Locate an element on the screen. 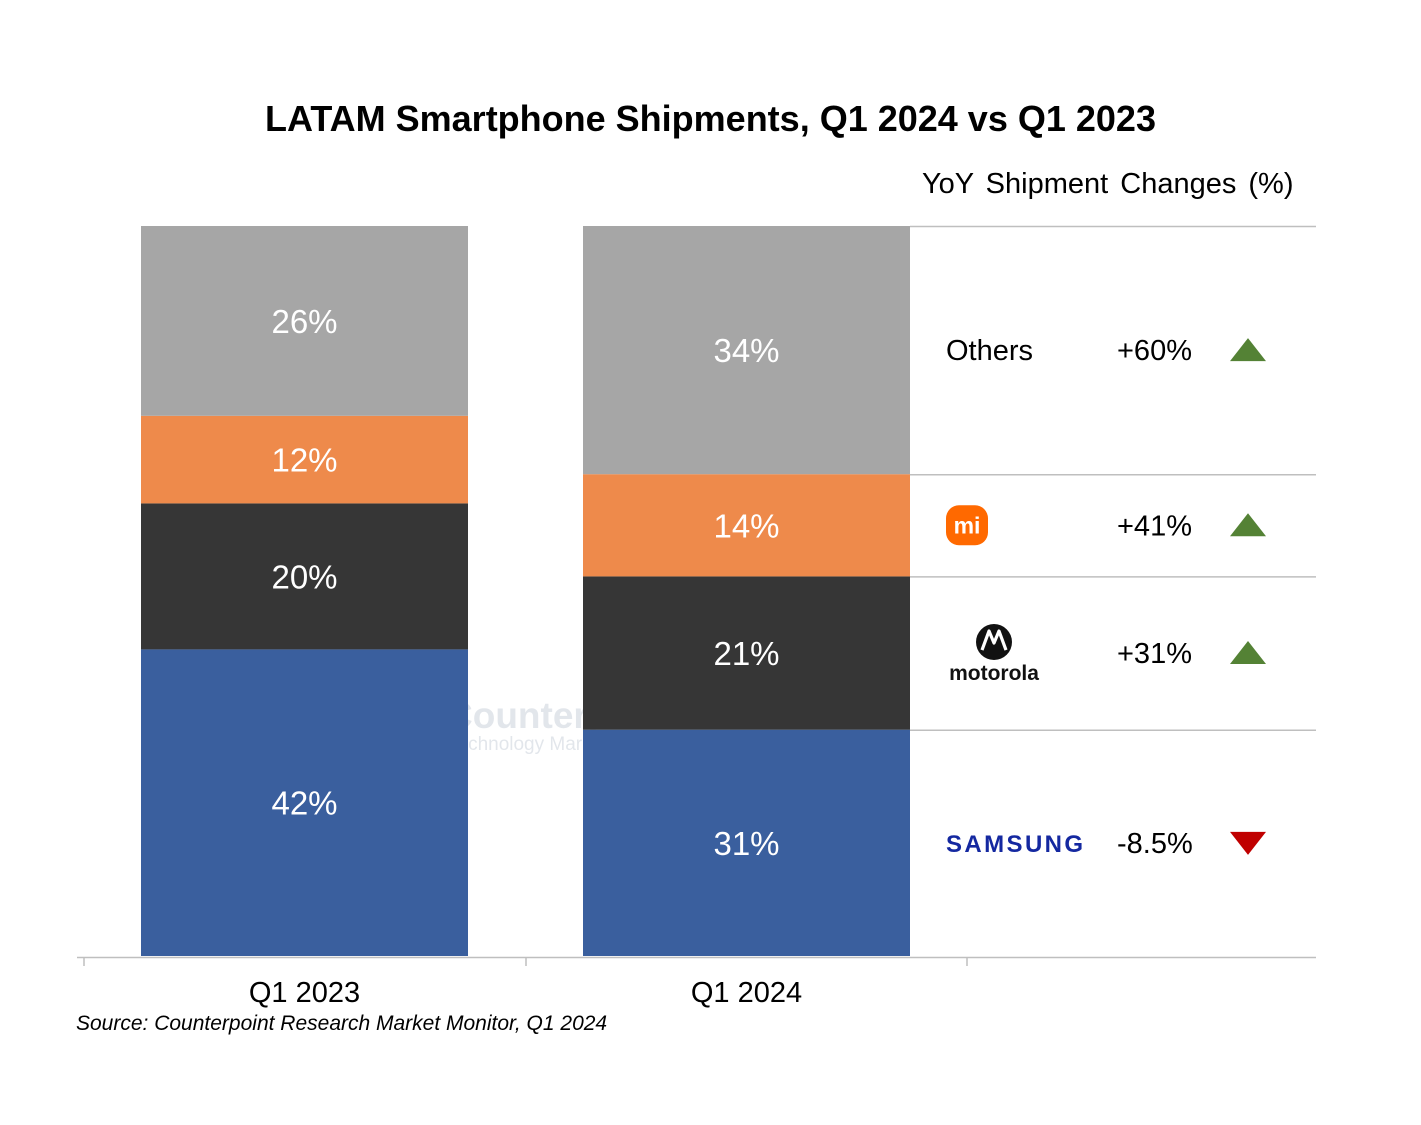  triangle-down-icon-samsung is located at coordinates (1248, 843).